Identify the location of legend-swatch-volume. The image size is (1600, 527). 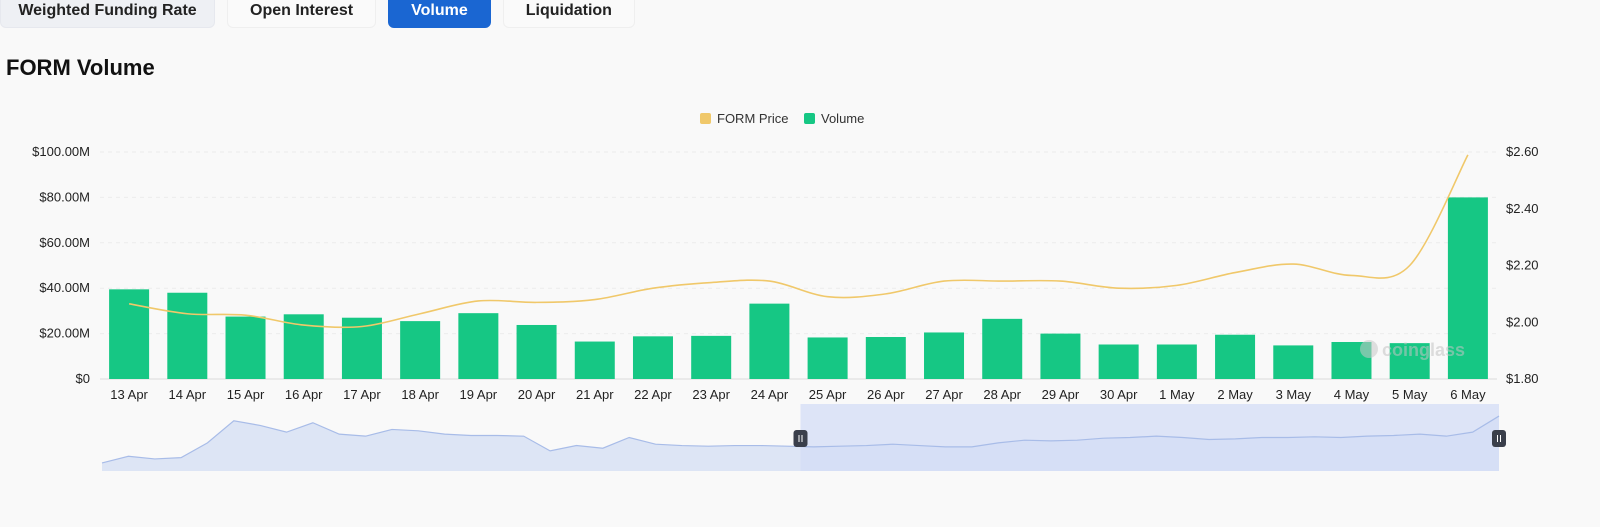
(809, 118).